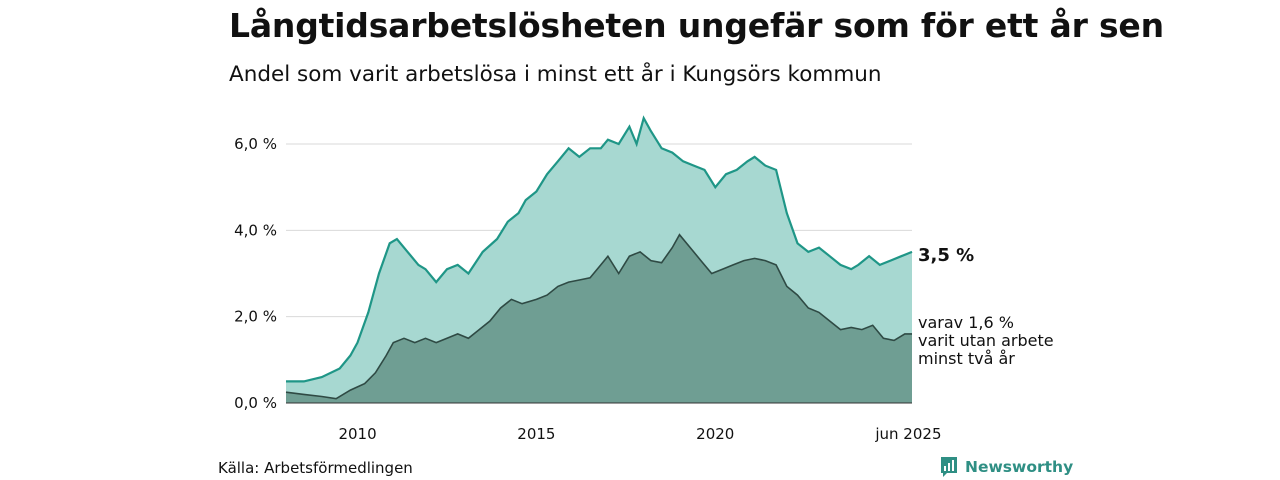 Image resolution: width=1280 pixels, height=480 pixels. Describe the element at coordinates (536, 434) in the screenshot. I see `x-tick-label: 2015` at that location.